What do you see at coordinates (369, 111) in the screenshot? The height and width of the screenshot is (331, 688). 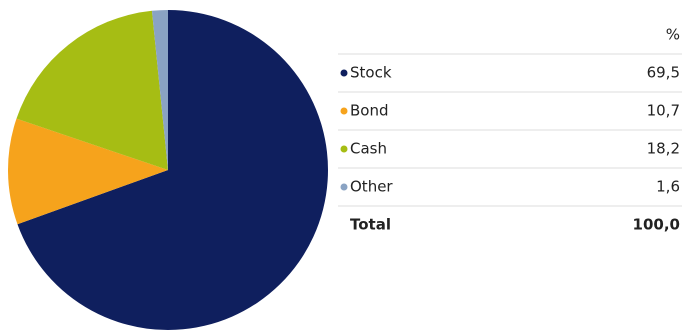 I see `legend-label: Bond` at bounding box center [369, 111].